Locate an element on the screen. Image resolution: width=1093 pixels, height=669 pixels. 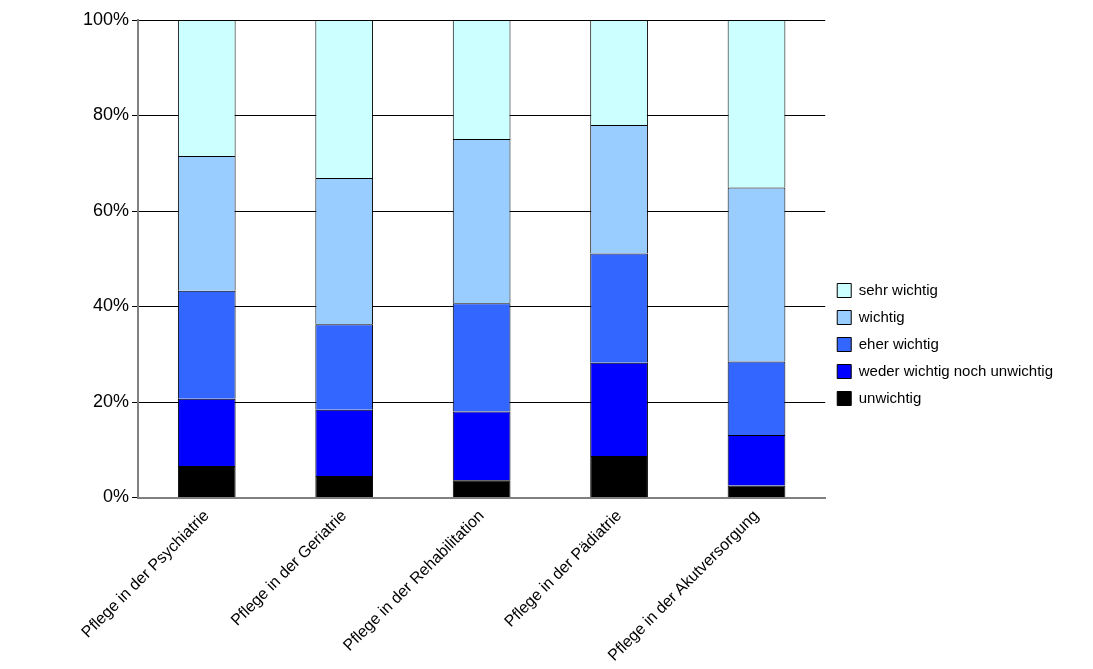
bar is located at coordinates (619, 476).